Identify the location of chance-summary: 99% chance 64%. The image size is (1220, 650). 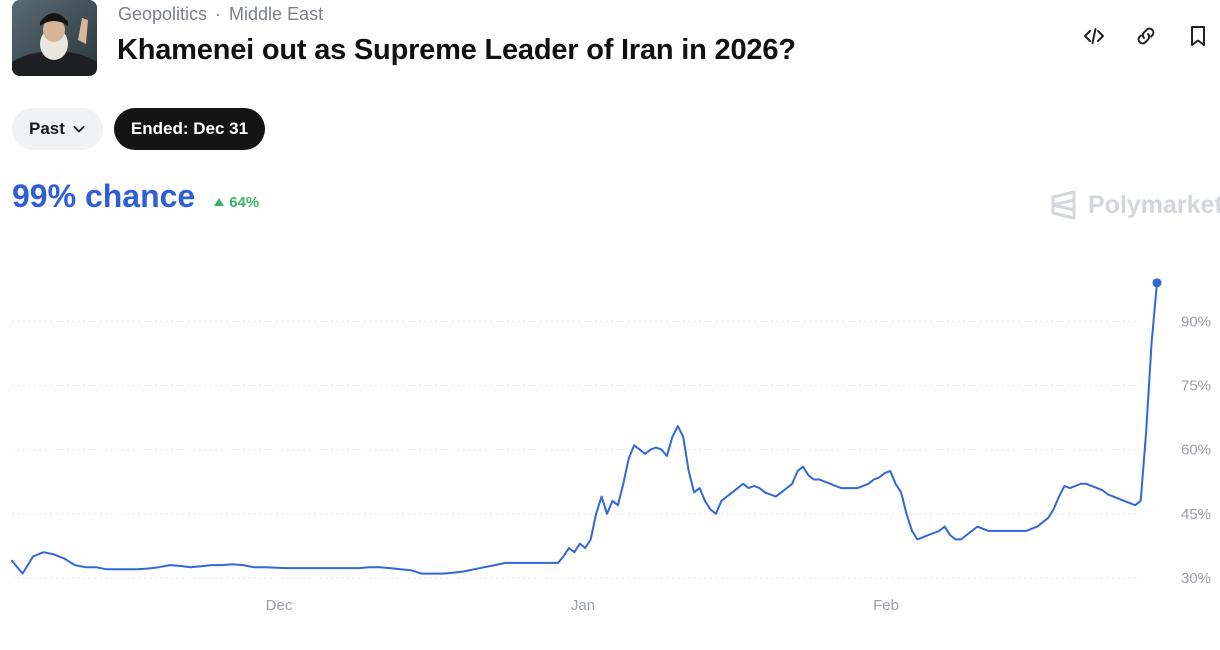
(135, 196).